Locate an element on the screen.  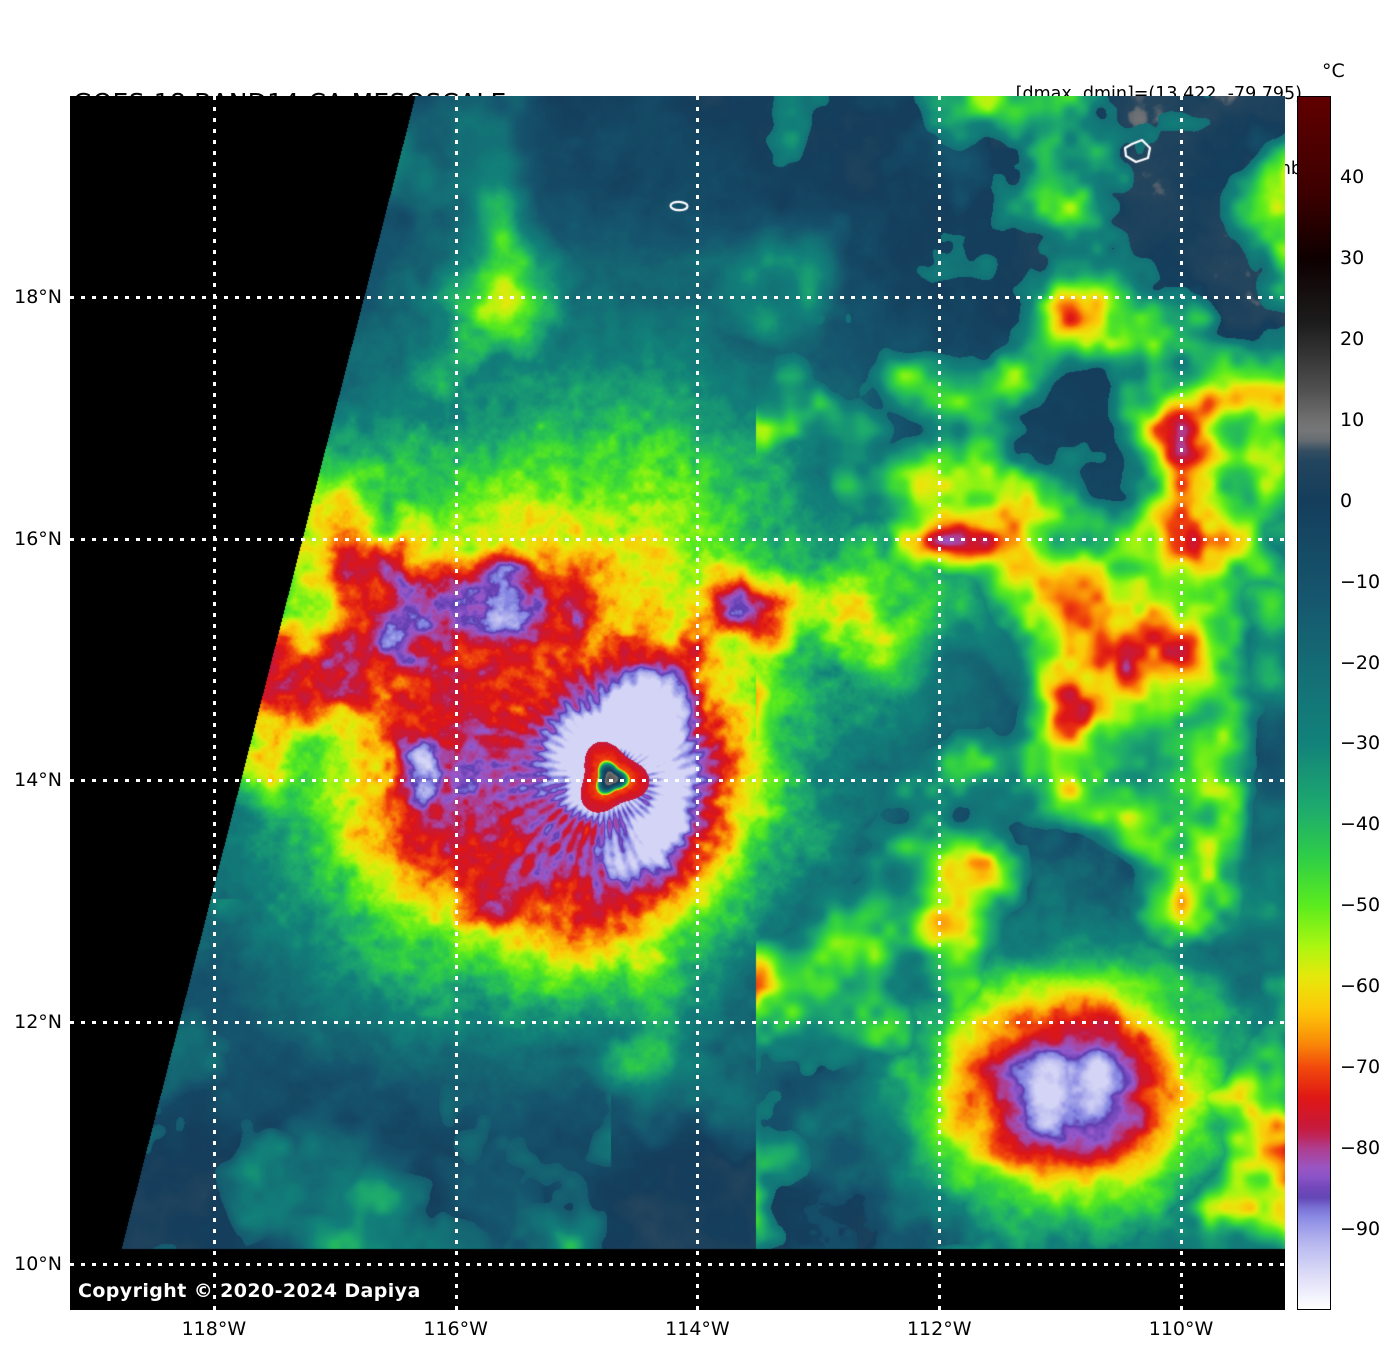
colorbar-tick--70: −70 is located at coordinates (1360, 1067).